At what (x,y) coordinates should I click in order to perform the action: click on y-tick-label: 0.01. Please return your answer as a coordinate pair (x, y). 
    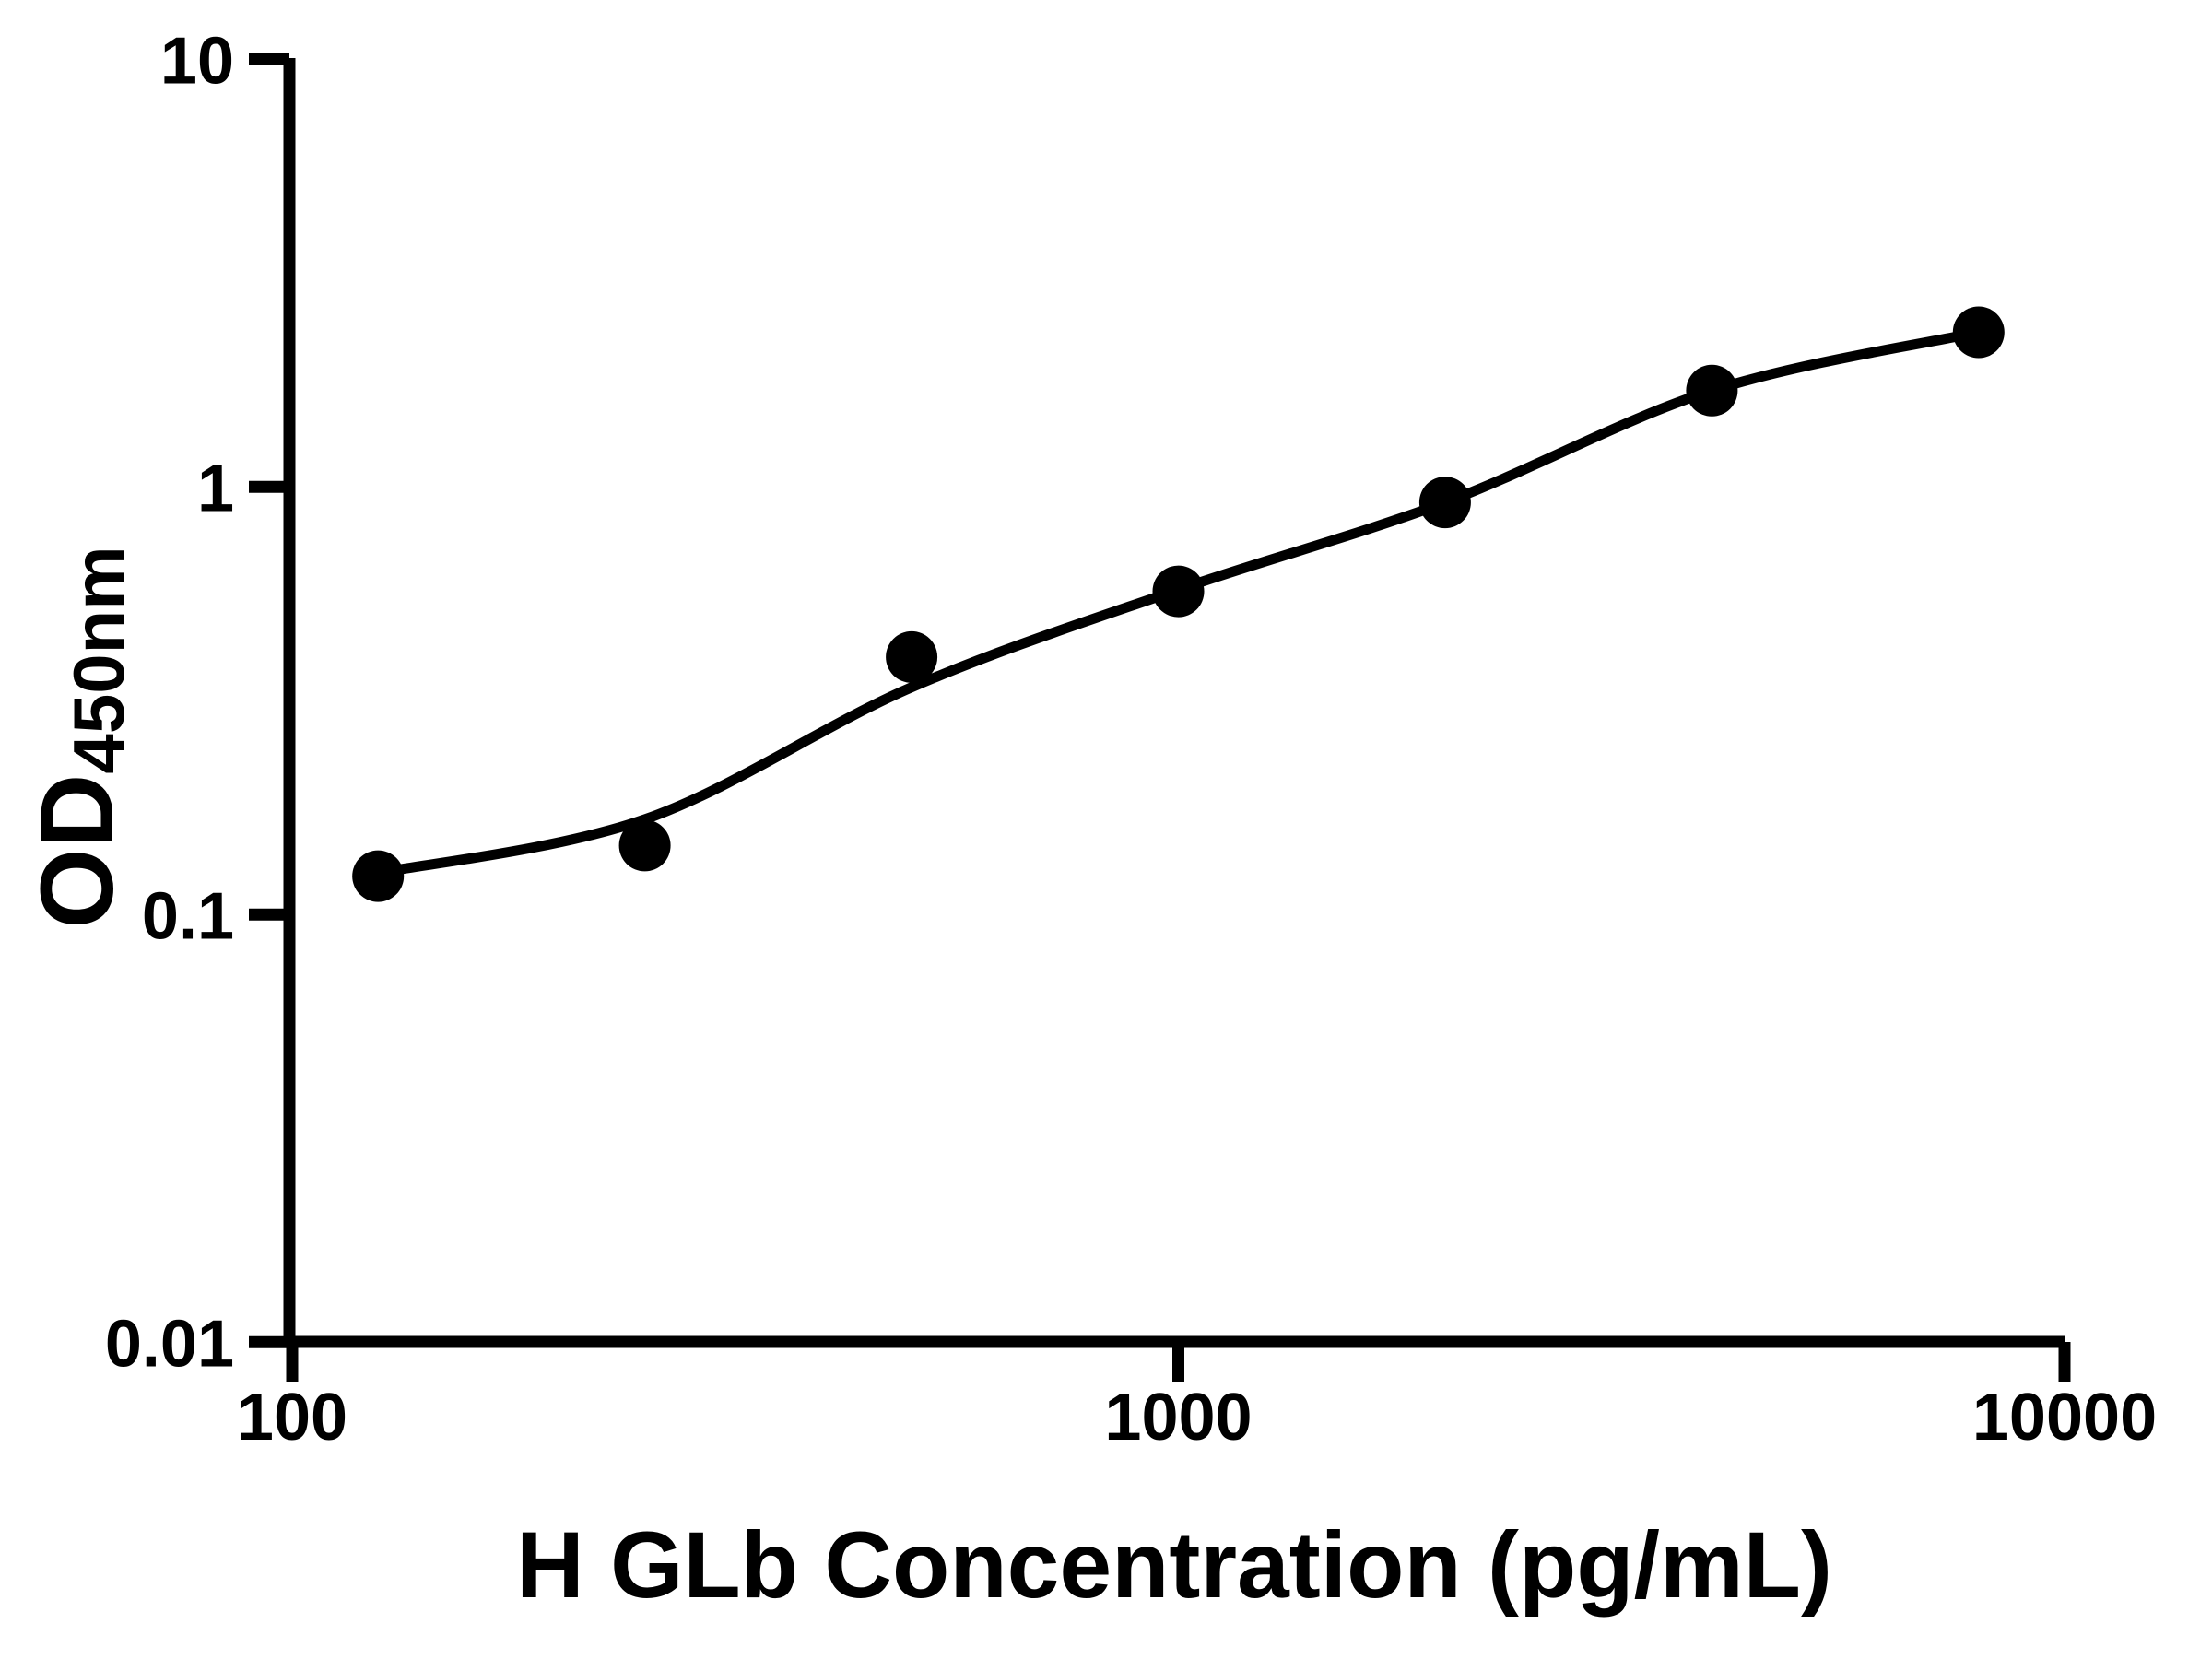
    Looking at the image, I should click on (169, 1344).